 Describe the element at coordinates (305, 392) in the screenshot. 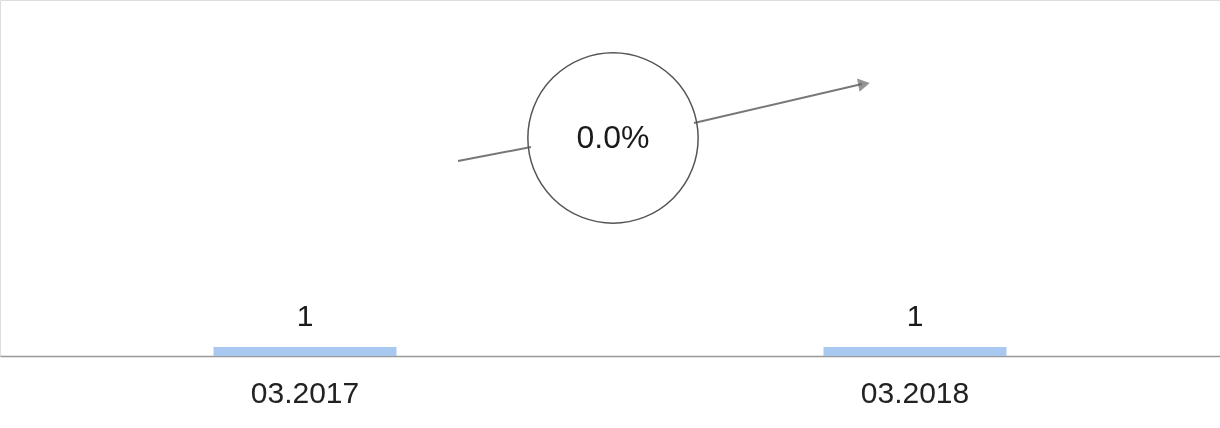

I see `x-tick-label: 03.2017` at that location.